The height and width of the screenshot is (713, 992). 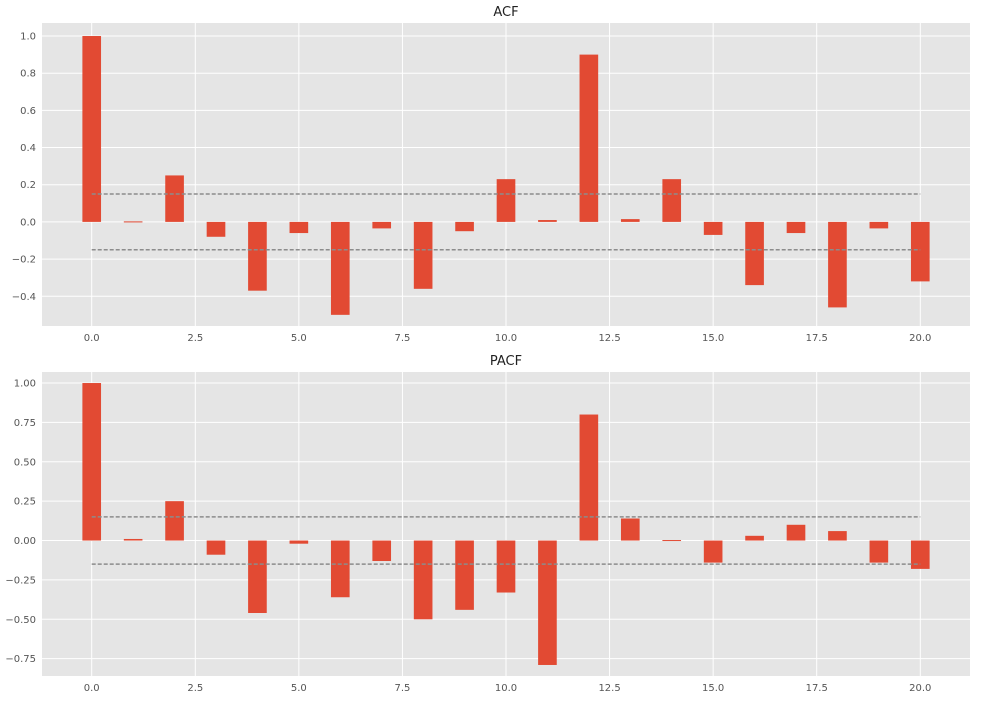 I want to click on y-tick-label: 0.0, so click(x=28, y=222).